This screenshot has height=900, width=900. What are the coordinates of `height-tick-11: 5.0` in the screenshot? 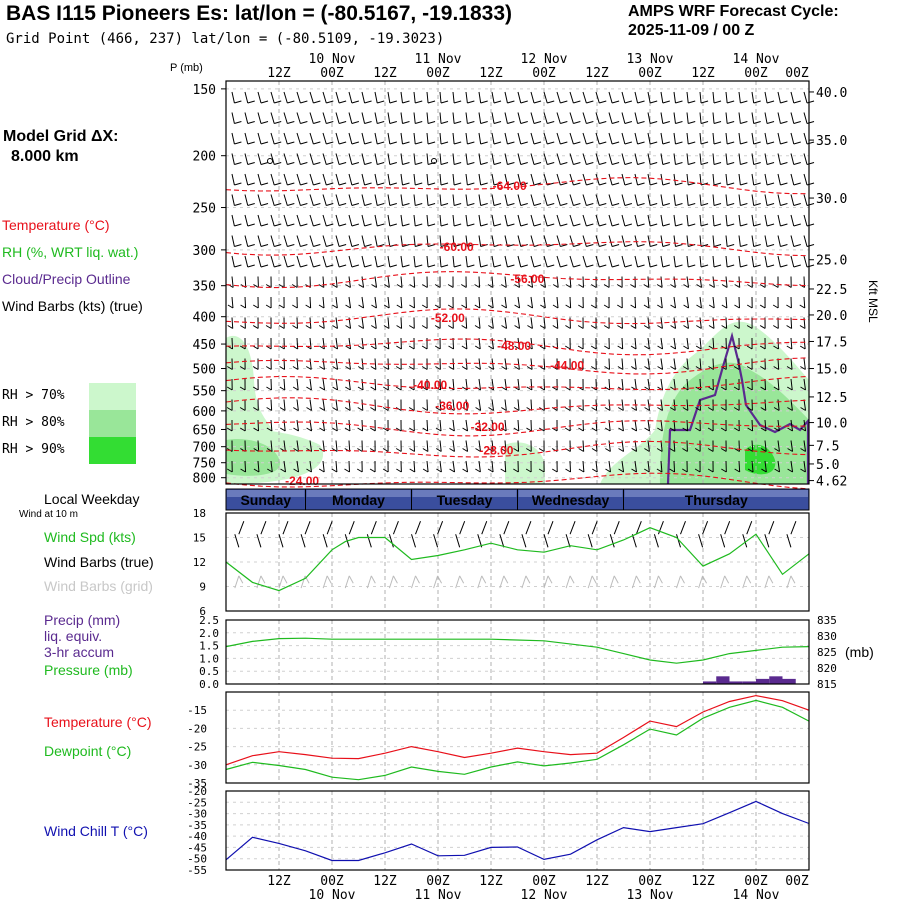 It's located at (827, 465).